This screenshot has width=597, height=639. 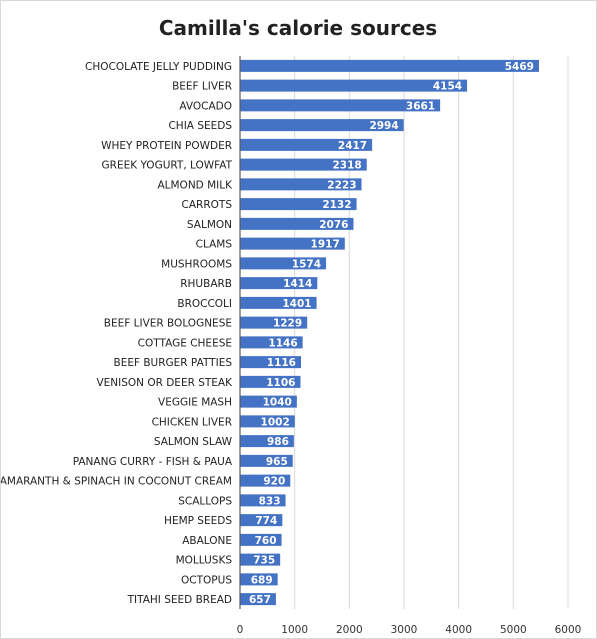 What do you see at coordinates (420, 106) in the screenshot?
I see `data-label: 3661` at bounding box center [420, 106].